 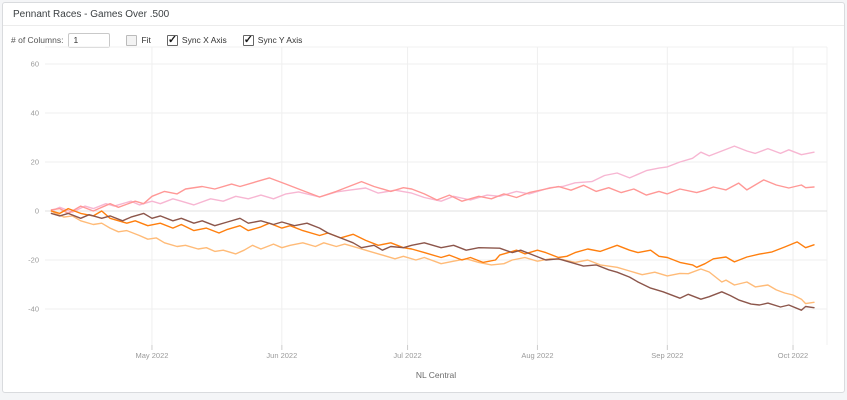 I want to click on sync-x-axis-label: Sync X Axis, so click(x=204, y=40).